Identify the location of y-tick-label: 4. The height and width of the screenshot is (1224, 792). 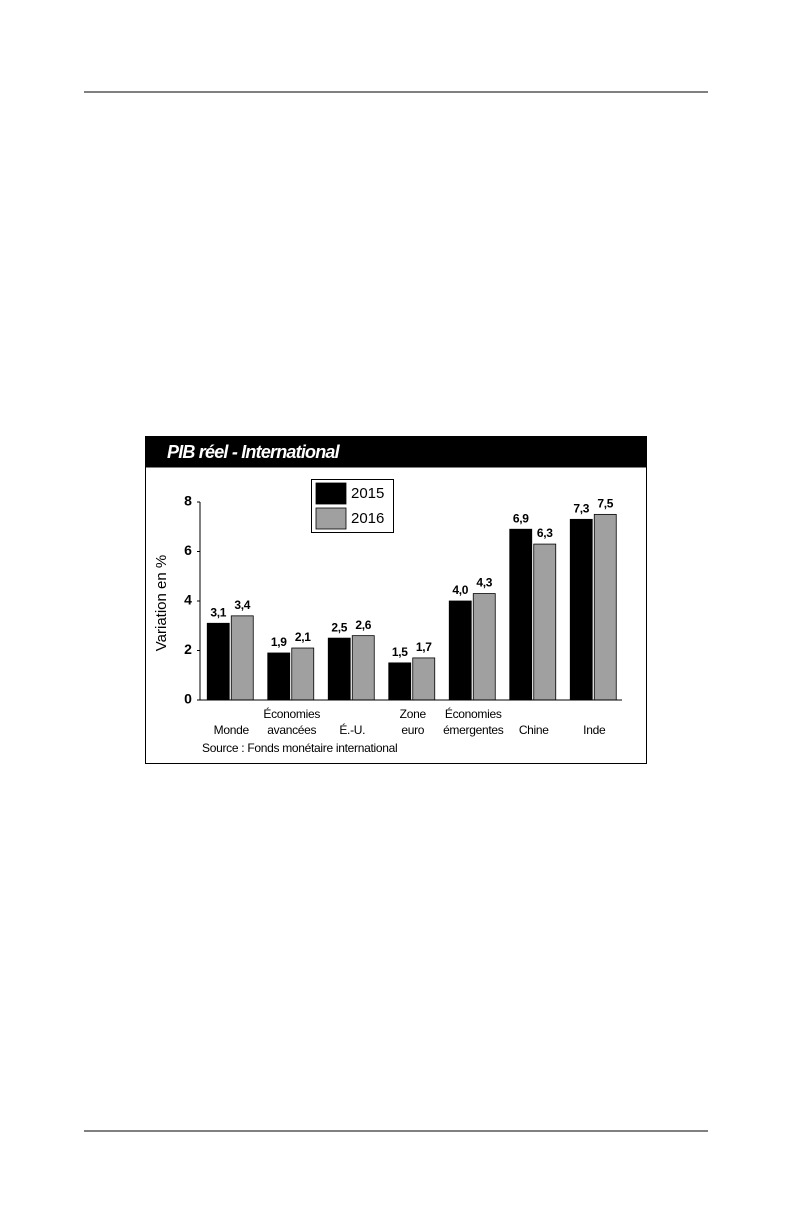
(188, 600).